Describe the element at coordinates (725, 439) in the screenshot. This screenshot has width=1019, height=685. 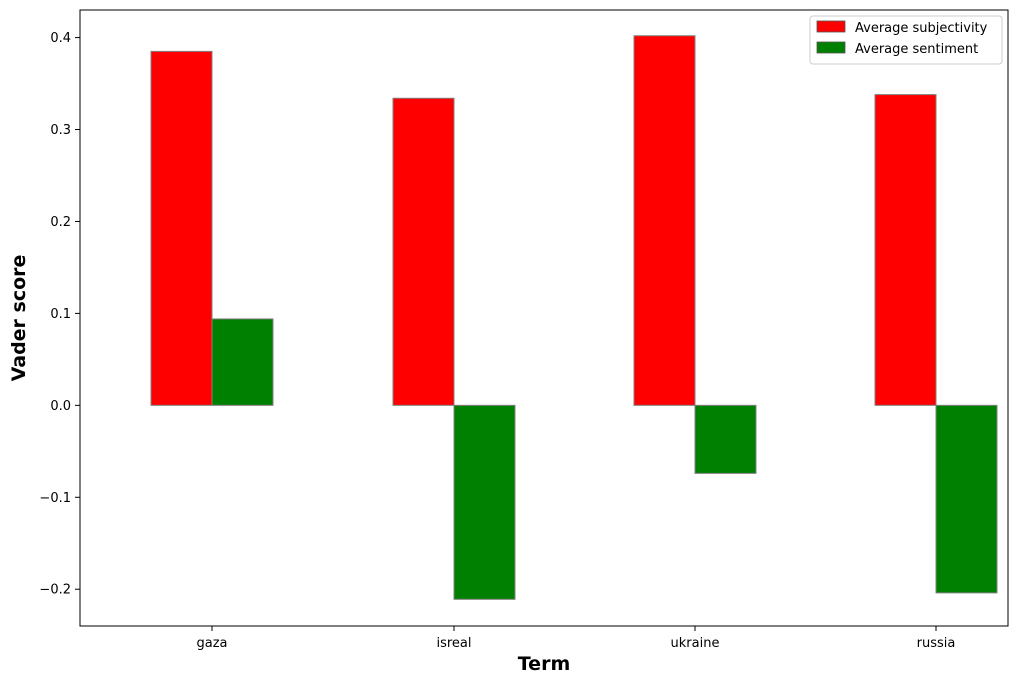
I see `bar-sentiment-ukraine` at that location.